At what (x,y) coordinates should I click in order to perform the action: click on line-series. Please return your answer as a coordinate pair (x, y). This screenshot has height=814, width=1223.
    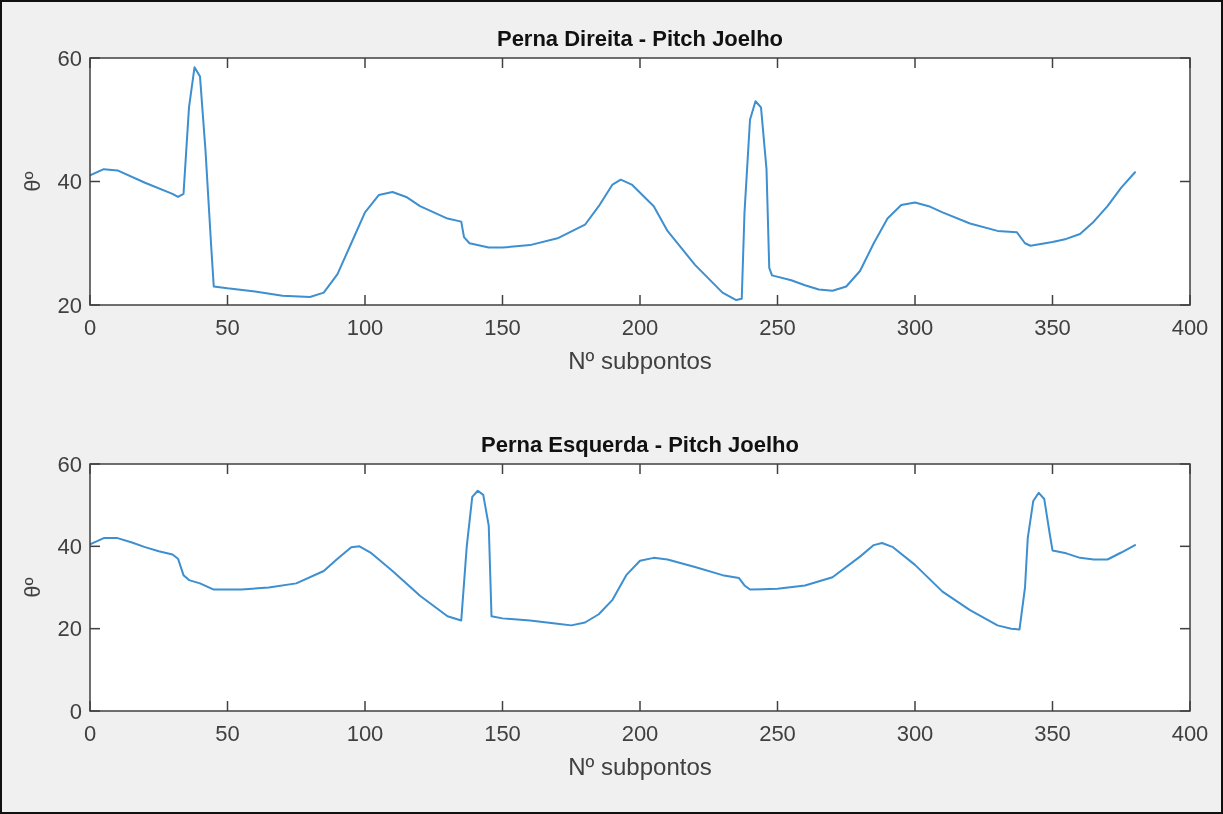
    Looking at the image, I should click on (613, 560).